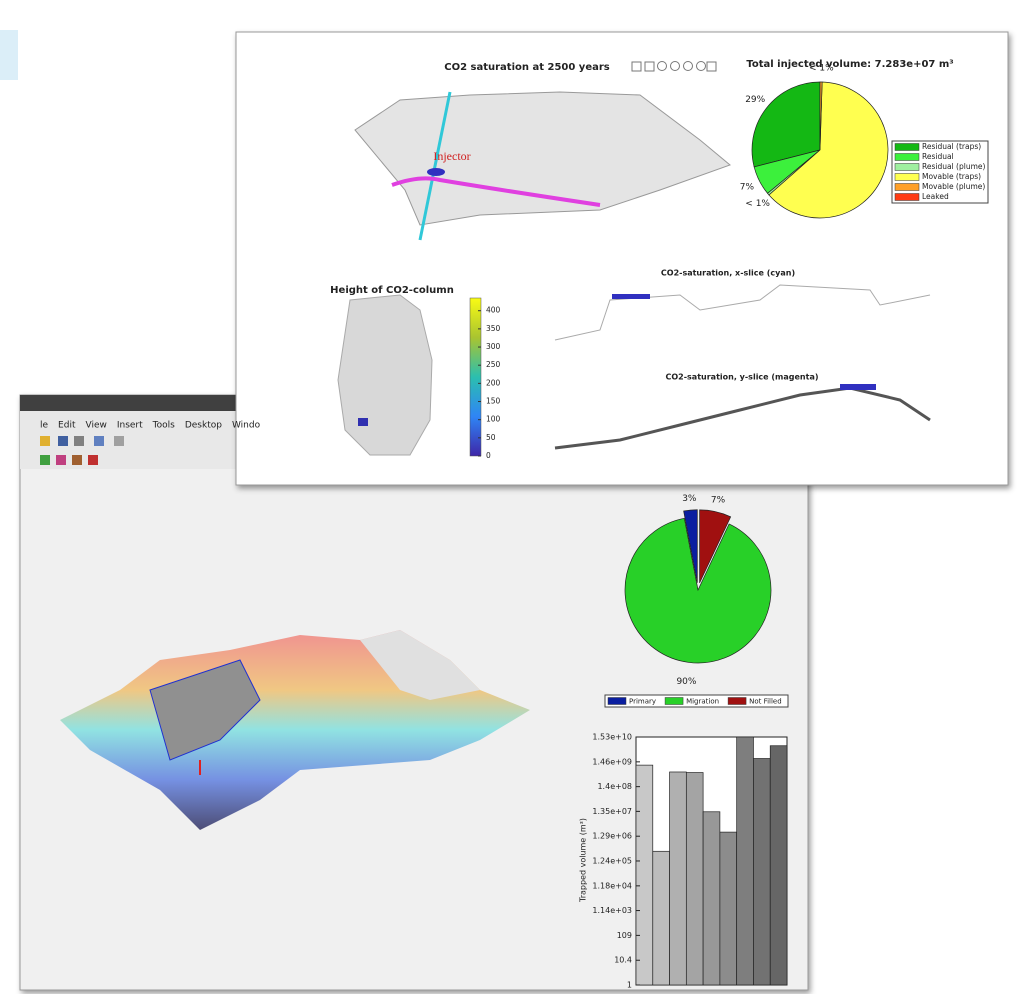 The height and width of the screenshot is (994, 1019). What do you see at coordinates (629, 985) in the screenshot?
I see `y-tick-label: 1` at bounding box center [629, 985].